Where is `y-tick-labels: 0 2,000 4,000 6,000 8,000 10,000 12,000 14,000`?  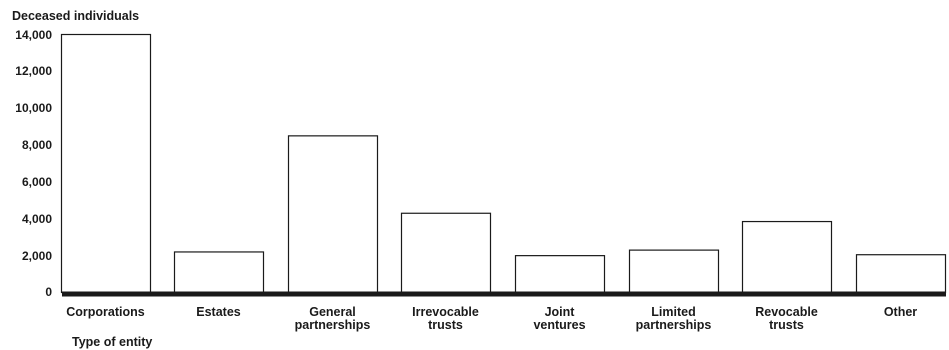 y-tick-labels: 0 2,000 4,000 6,000 8,000 10,000 12,000 14,000 is located at coordinates (33, 163).